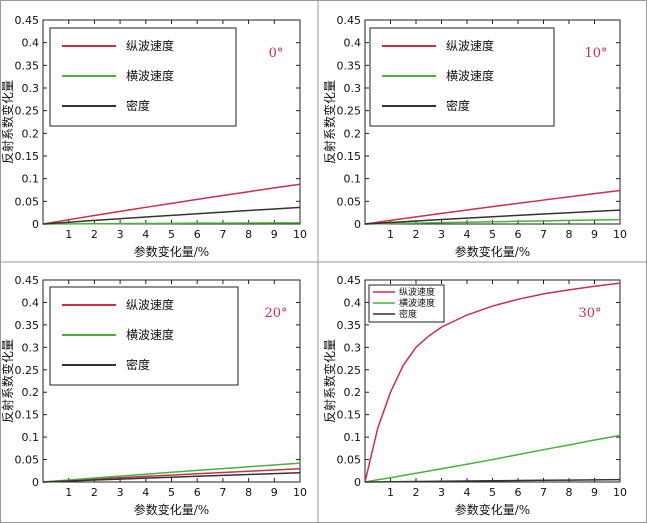  What do you see at coordinates (275, 313) in the screenshot?
I see `angle-annotation: 20°` at bounding box center [275, 313].